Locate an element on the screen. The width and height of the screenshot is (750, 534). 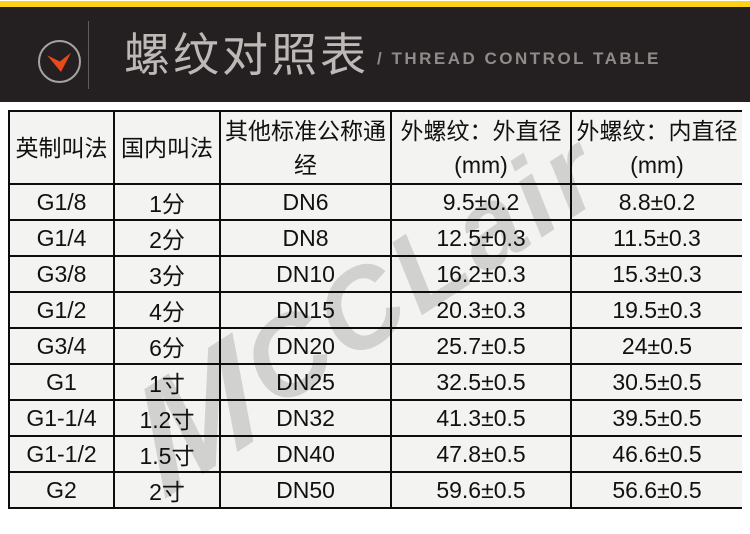
table-cell: 15.3±0.3 is located at coordinates (656, 274).